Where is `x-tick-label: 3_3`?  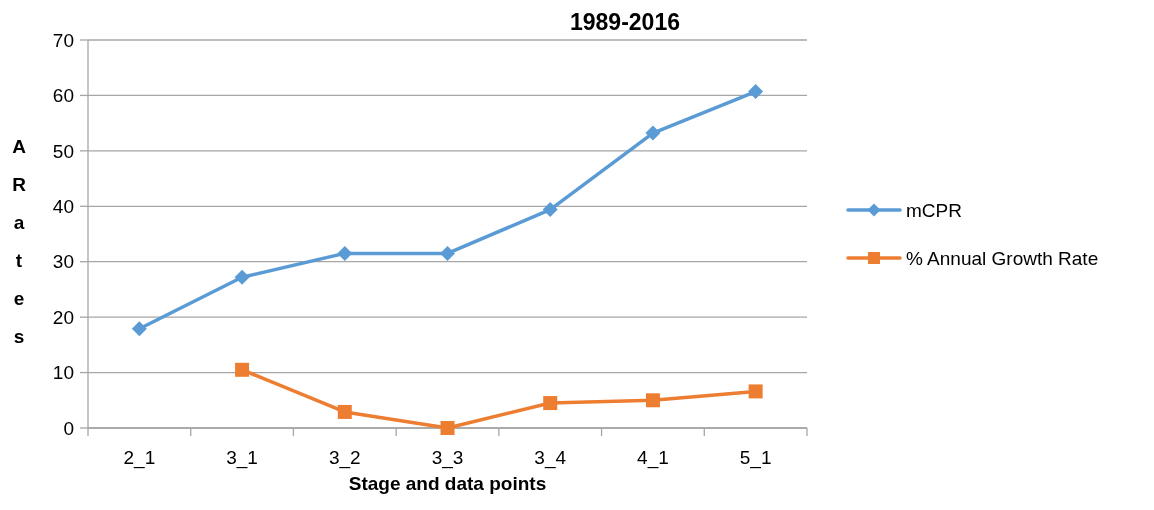 x-tick-label: 3_3 is located at coordinates (447, 458).